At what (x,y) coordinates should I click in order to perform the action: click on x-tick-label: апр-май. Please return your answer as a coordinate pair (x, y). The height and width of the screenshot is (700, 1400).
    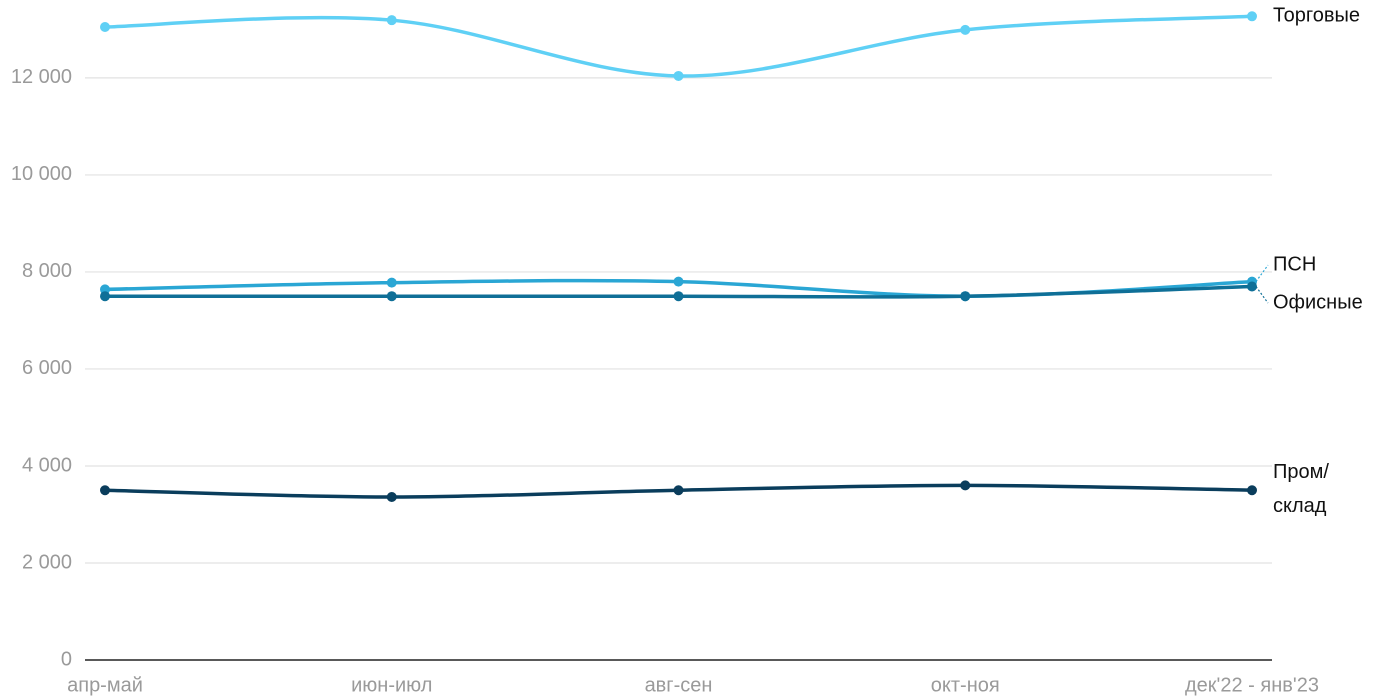
    Looking at the image, I should click on (105, 685).